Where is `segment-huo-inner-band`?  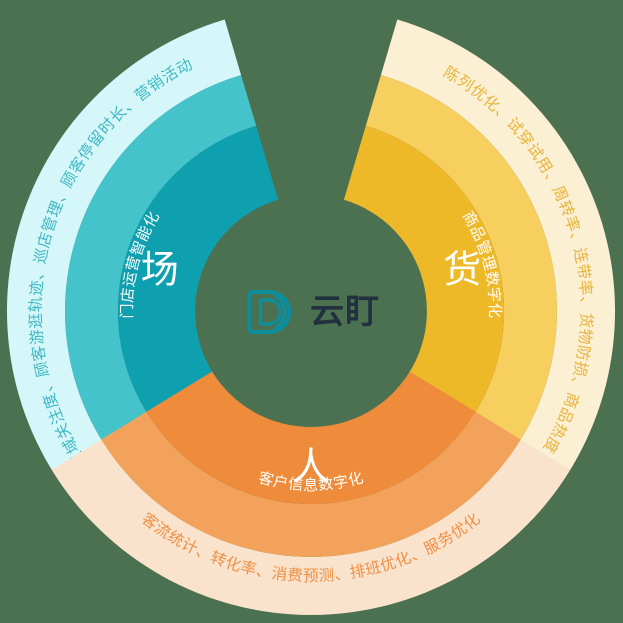
segment-huo-inner-band is located at coordinates (424, 284).